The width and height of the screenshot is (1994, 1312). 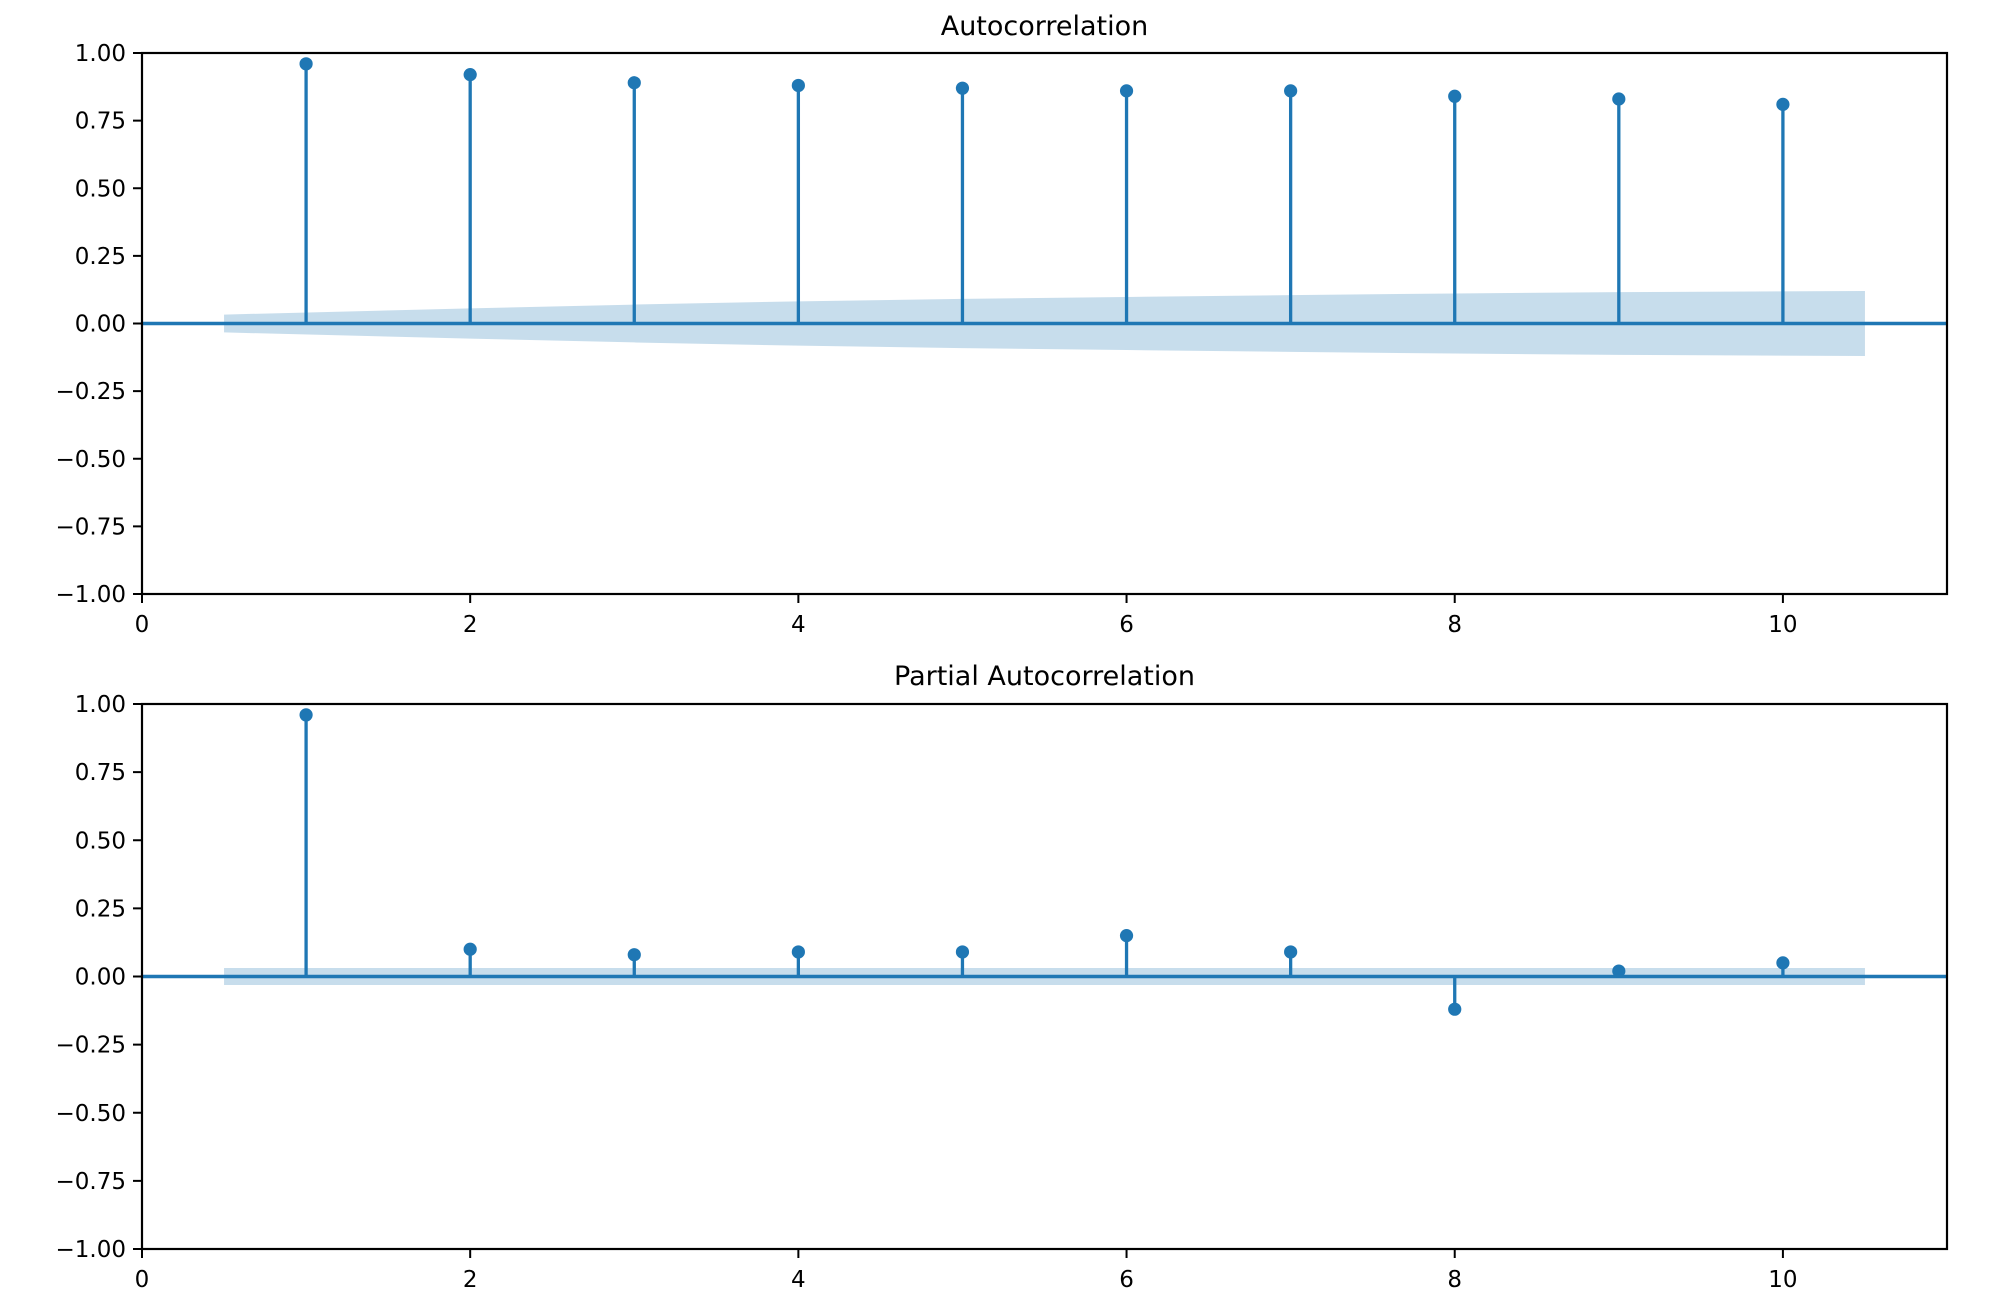 I want to click on acf-plot-title: Autocorrelation, so click(x=1044, y=26).